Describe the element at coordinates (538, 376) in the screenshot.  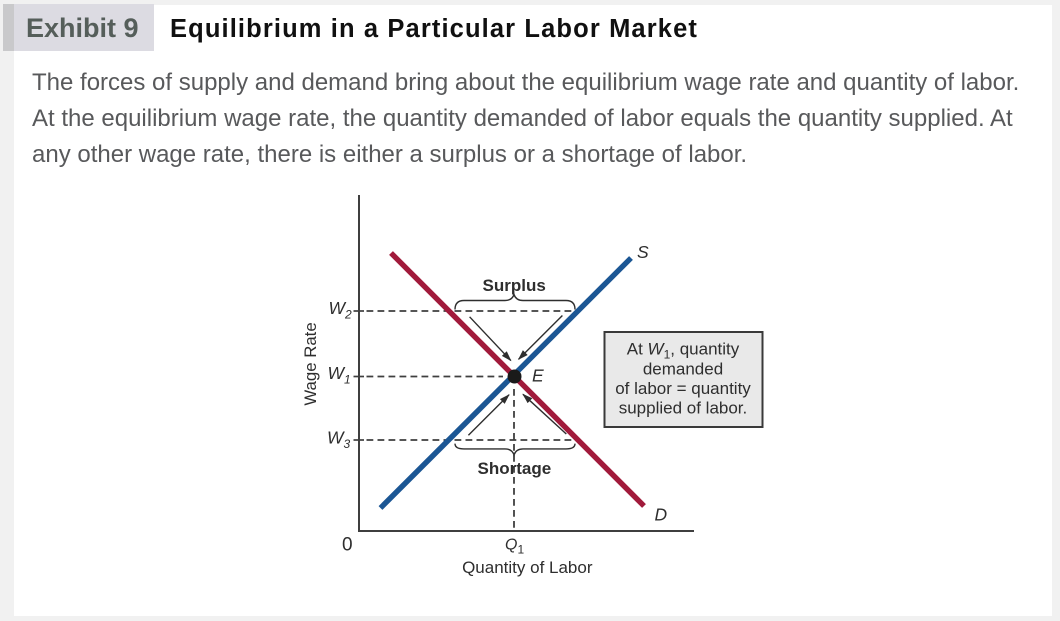
I see `svg-text: E` at that location.